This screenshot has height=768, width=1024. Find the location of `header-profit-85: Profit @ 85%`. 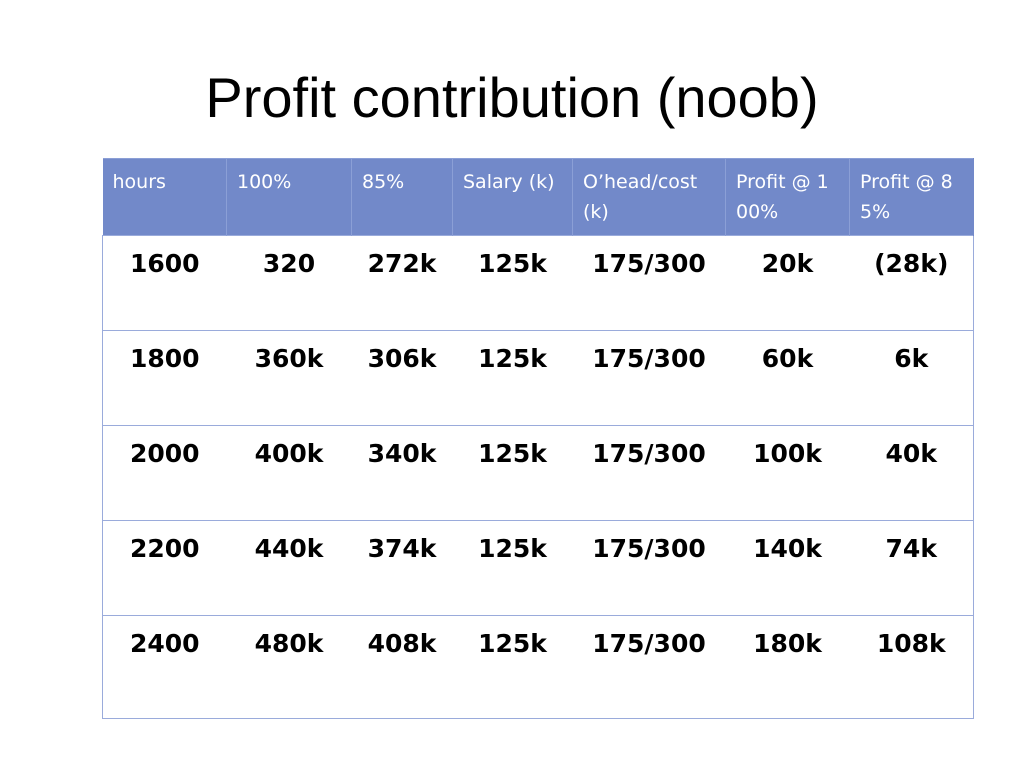

header-profit-85: Profit @ 85% is located at coordinates (911, 197).